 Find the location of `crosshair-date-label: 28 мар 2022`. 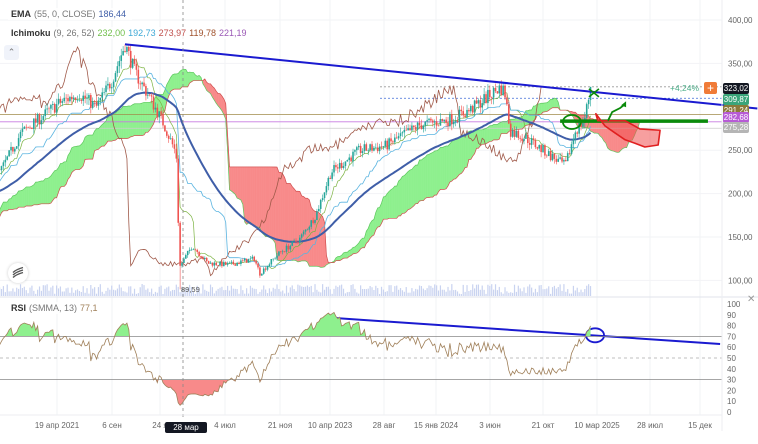

crosshair-date-label: 28 мар 2022 is located at coordinates (186, 427).